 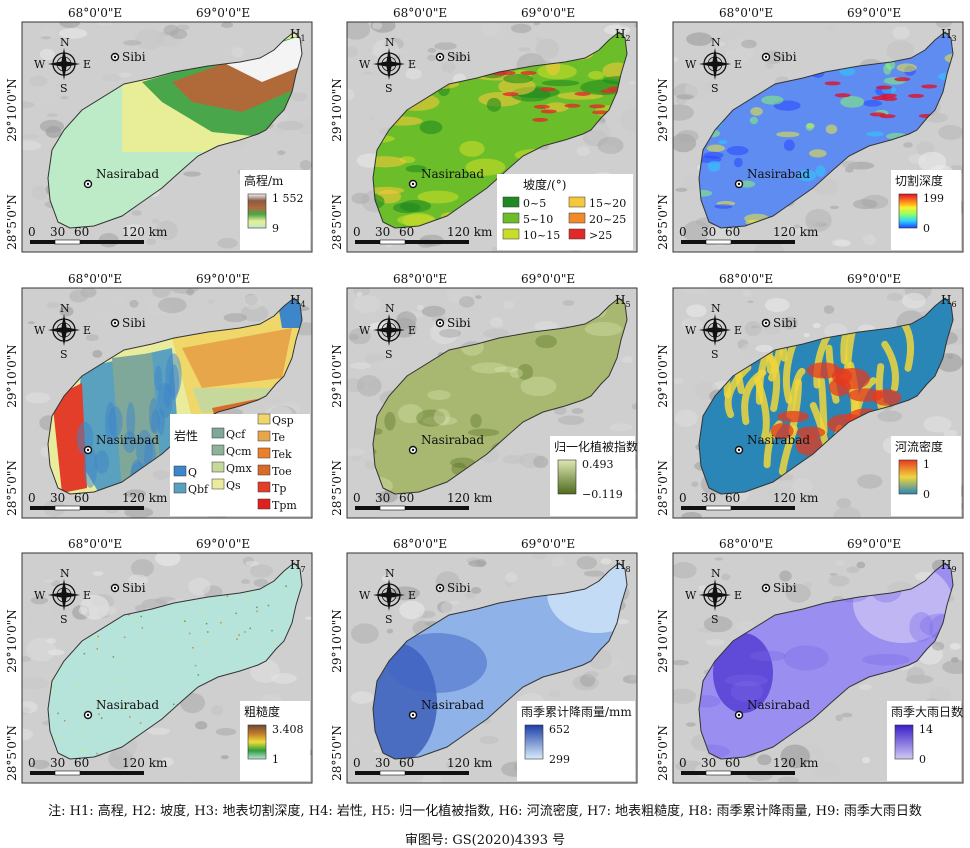 What do you see at coordinates (240, 464) in the screenshot?
I see `legend: 岩性 Q Qbf Qcf Qcm Qmx Qs Qsp Te Tek Toe Tp Tpm` at bounding box center [240, 464].